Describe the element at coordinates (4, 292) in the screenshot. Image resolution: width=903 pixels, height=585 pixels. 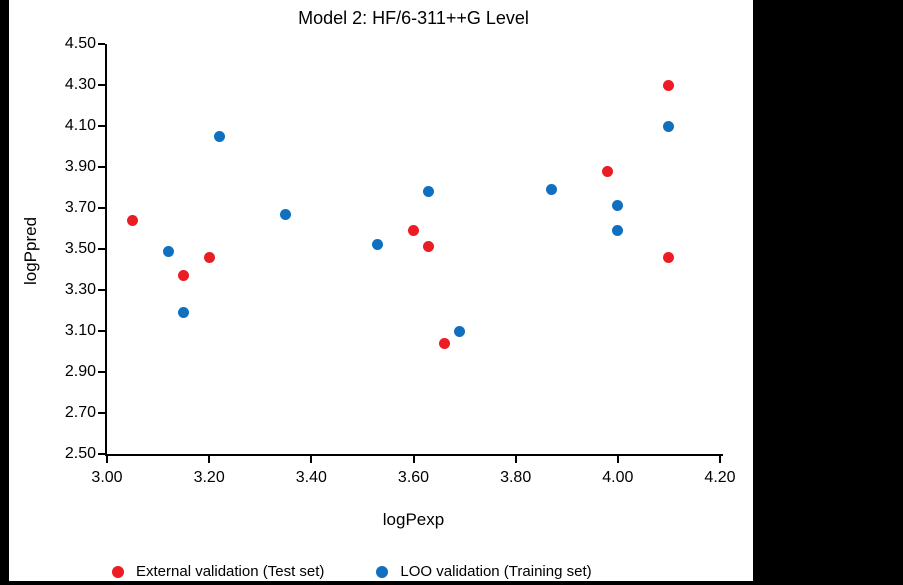
I see `left-black-border` at that location.